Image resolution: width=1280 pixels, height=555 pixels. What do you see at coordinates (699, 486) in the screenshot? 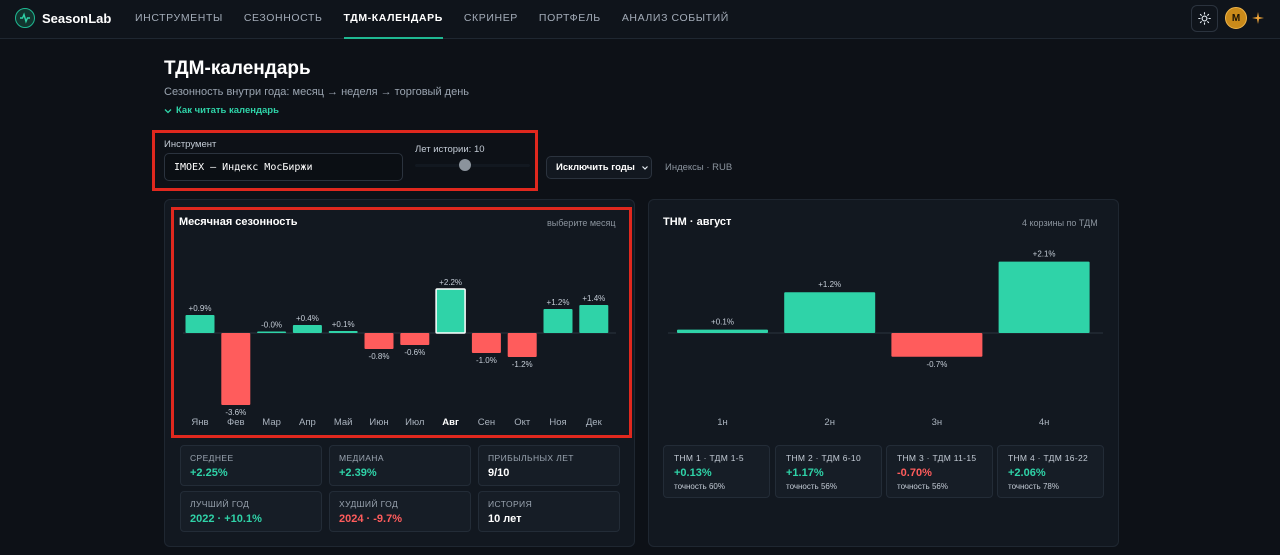
I see `tdm-card-accuracy: точность 60%` at bounding box center [699, 486].